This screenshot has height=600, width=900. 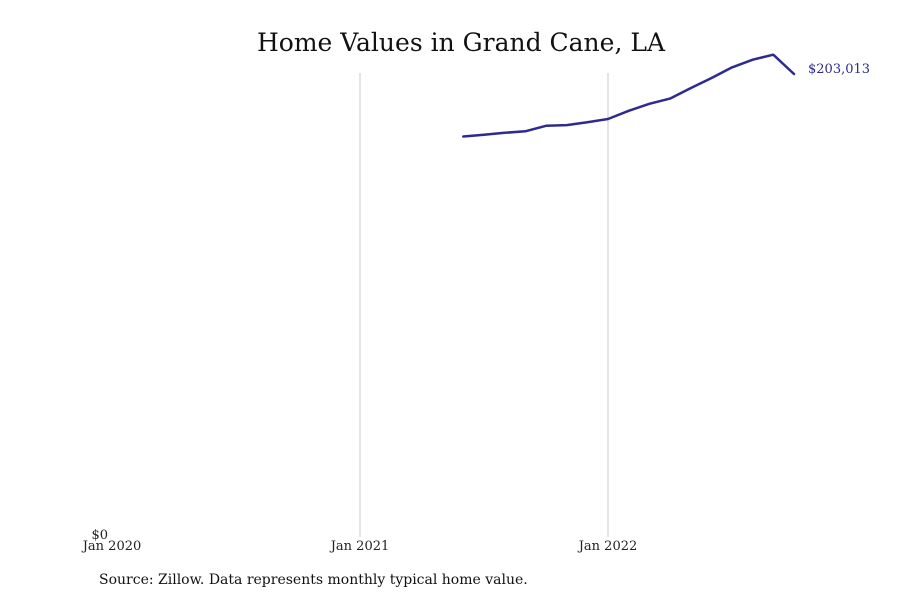 I want to click on x-tick-label: Jan 2022, so click(x=607, y=546).